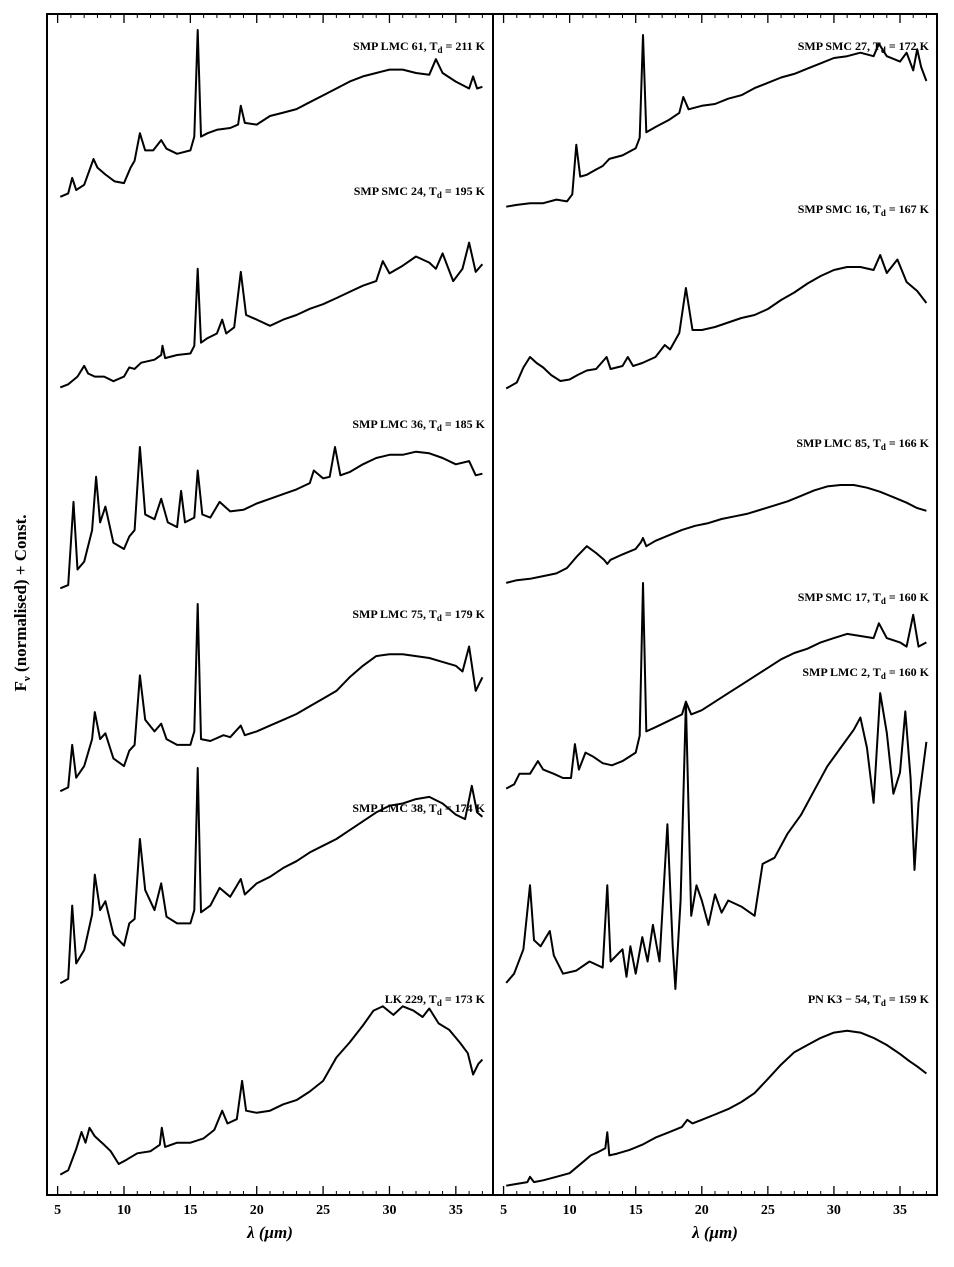 The image size is (954, 1267). Describe the element at coordinates (420, 192) in the screenshot. I see `series-label: SMP SMC 24, Td = 195 K` at that location.